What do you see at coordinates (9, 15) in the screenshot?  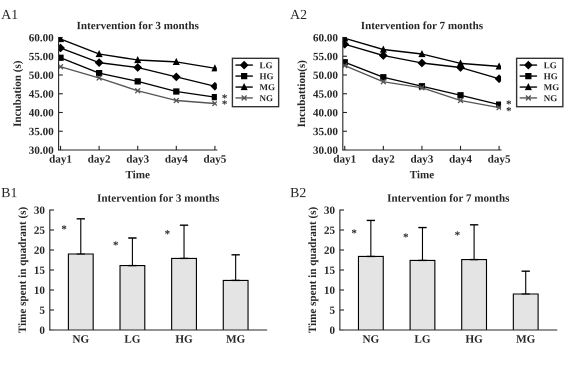 I see `text: A1` at bounding box center [9, 15].